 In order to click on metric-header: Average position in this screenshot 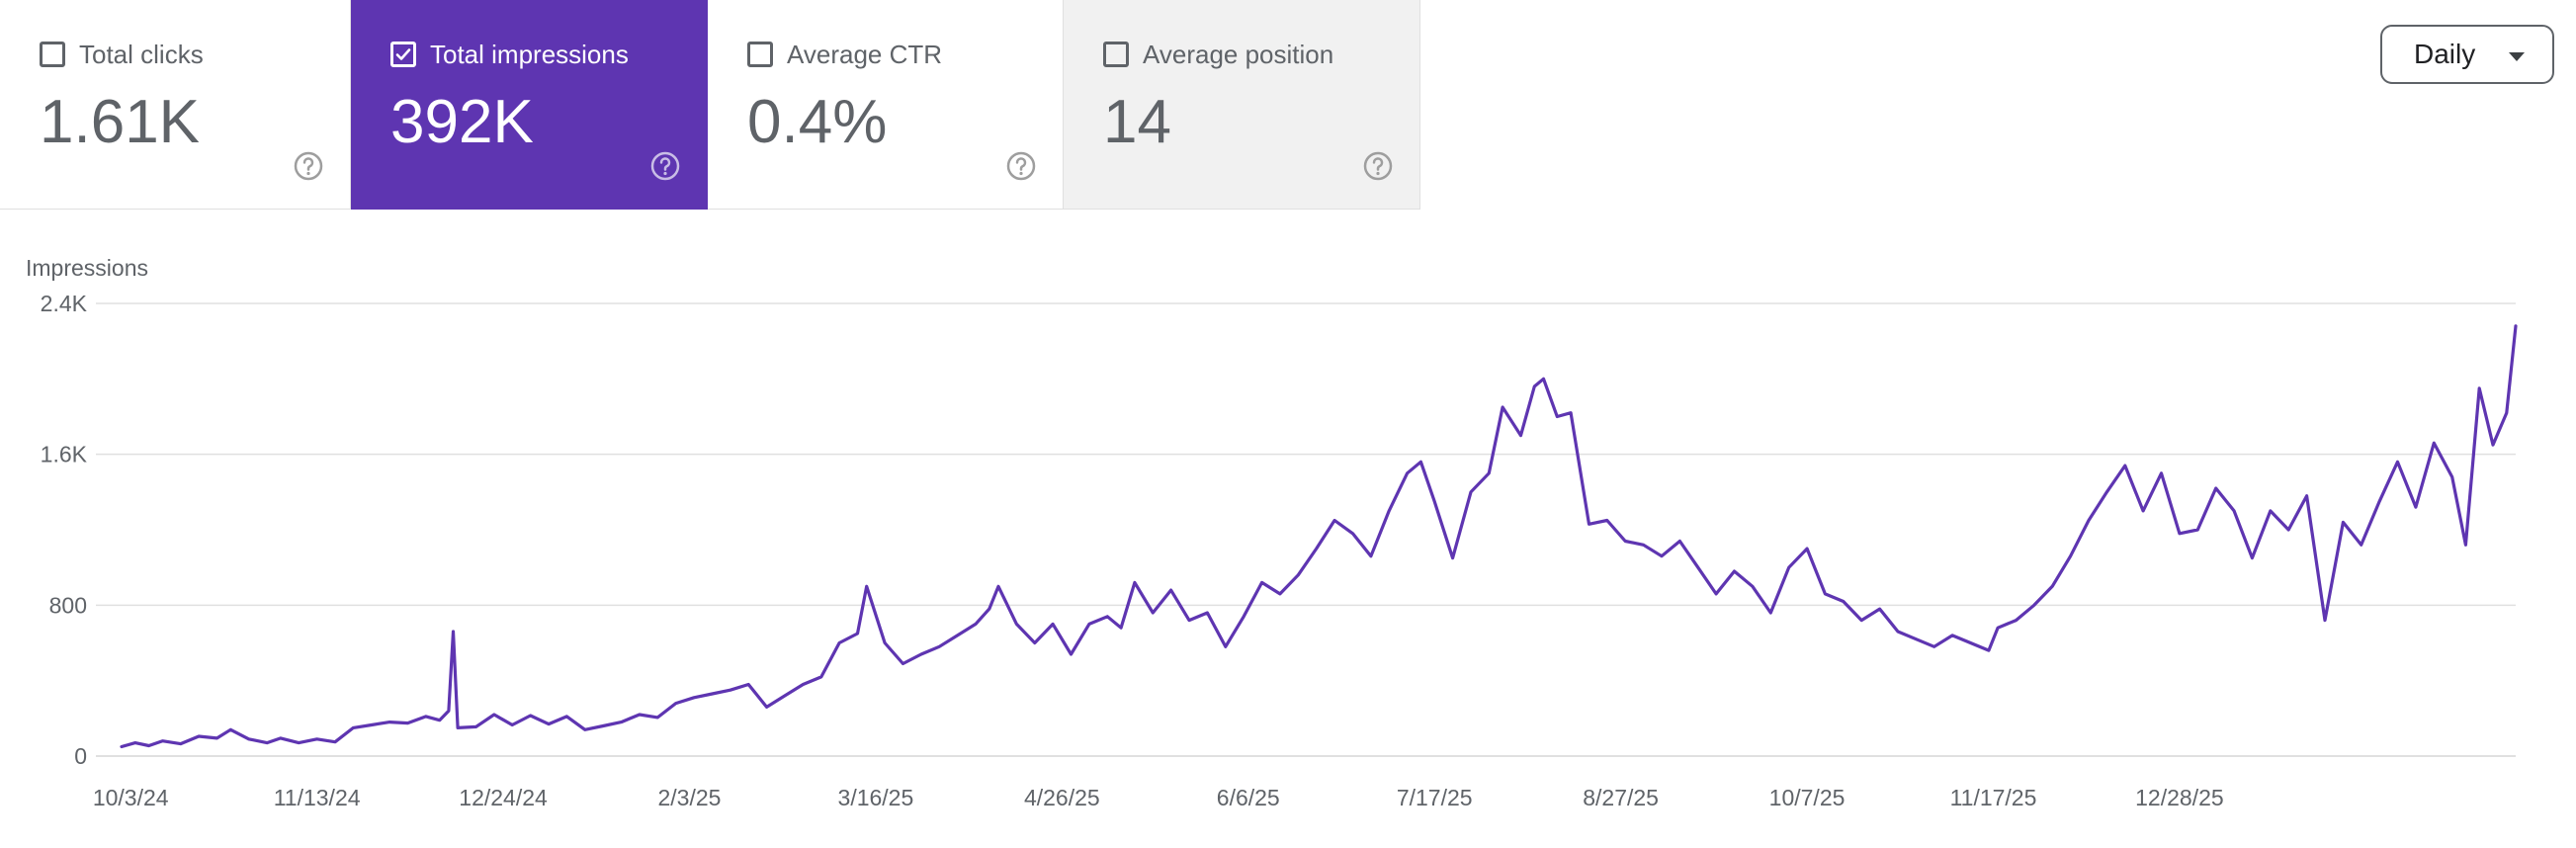, I will do `click(1218, 54)`.